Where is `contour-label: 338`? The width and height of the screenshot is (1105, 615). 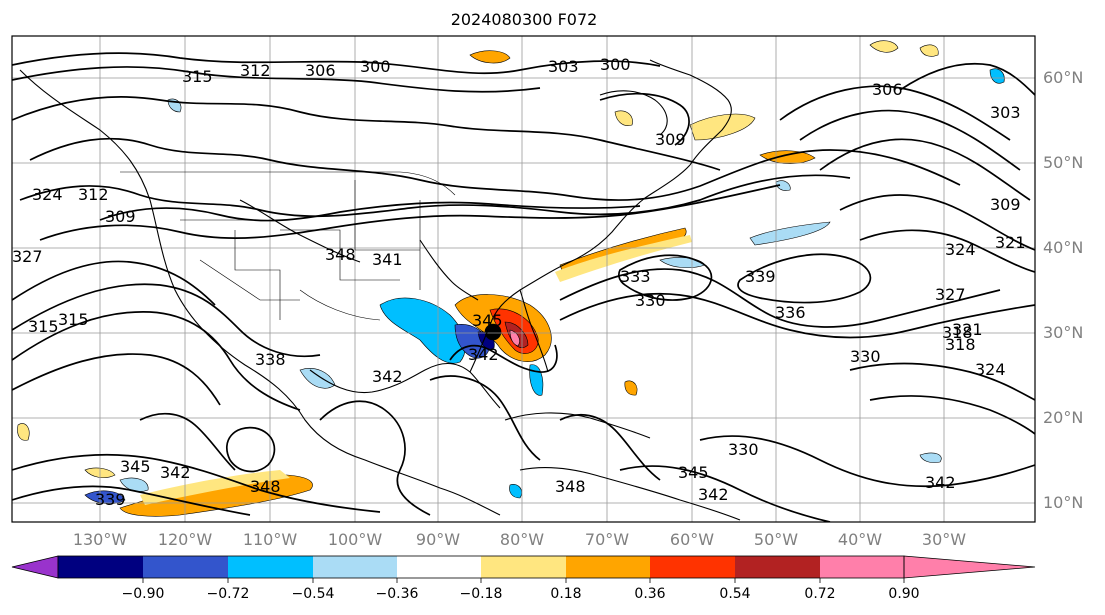
contour-label: 338 is located at coordinates (270, 359).